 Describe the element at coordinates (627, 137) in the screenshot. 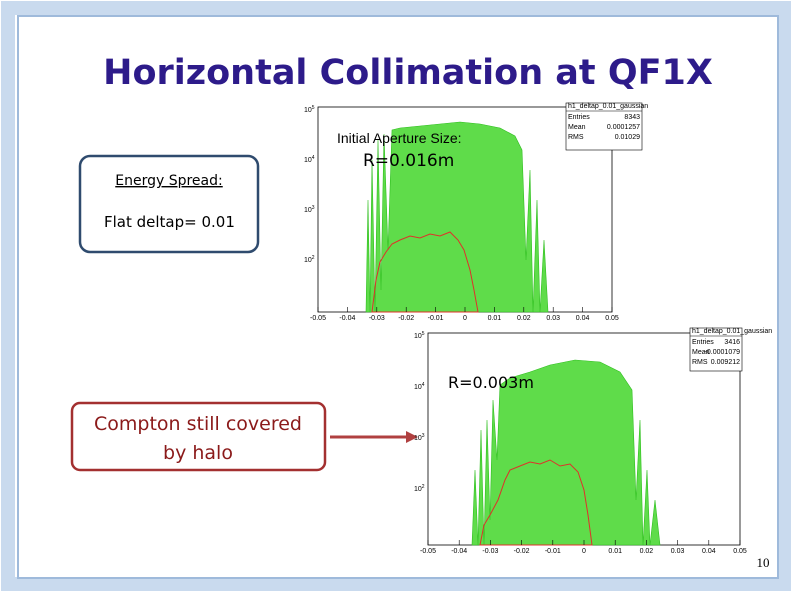

I see `stats-value: 0.01029` at that location.